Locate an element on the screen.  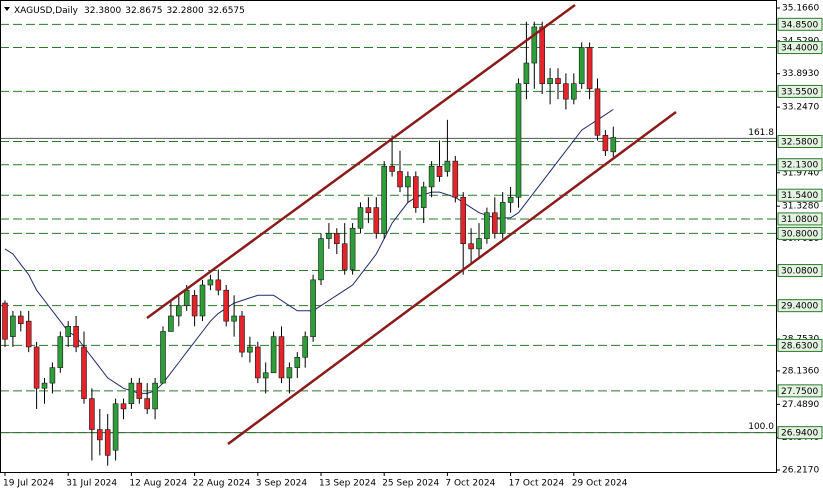
low: 32.2800 is located at coordinates (184, 11).